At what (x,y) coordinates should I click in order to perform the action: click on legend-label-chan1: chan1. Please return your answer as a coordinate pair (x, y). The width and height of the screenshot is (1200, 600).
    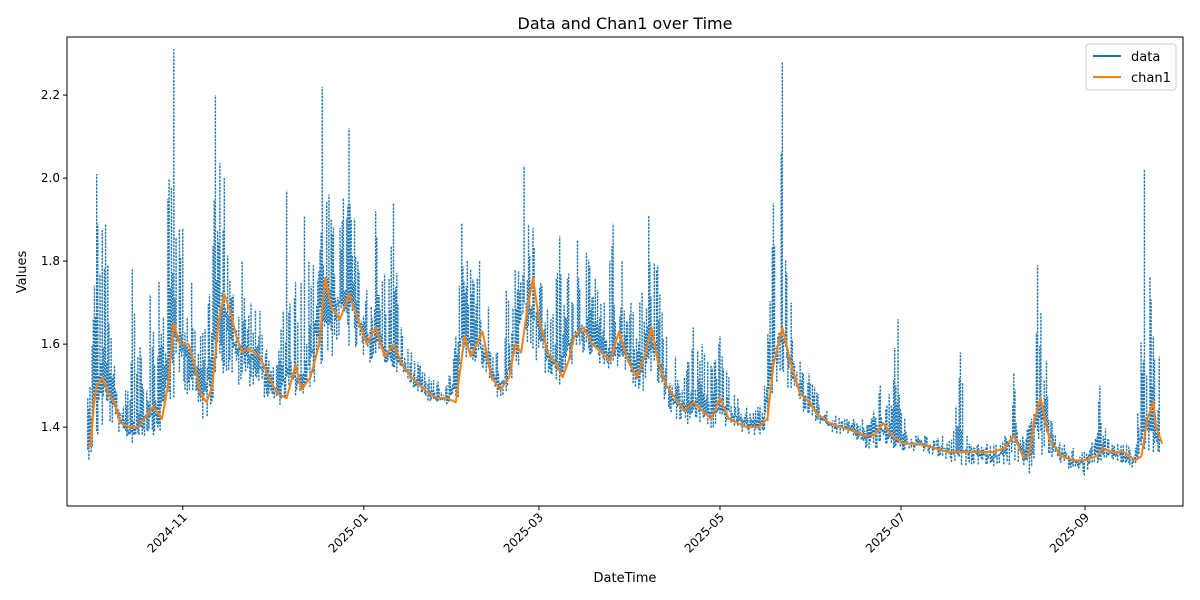
    Looking at the image, I should click on (1151, 78).